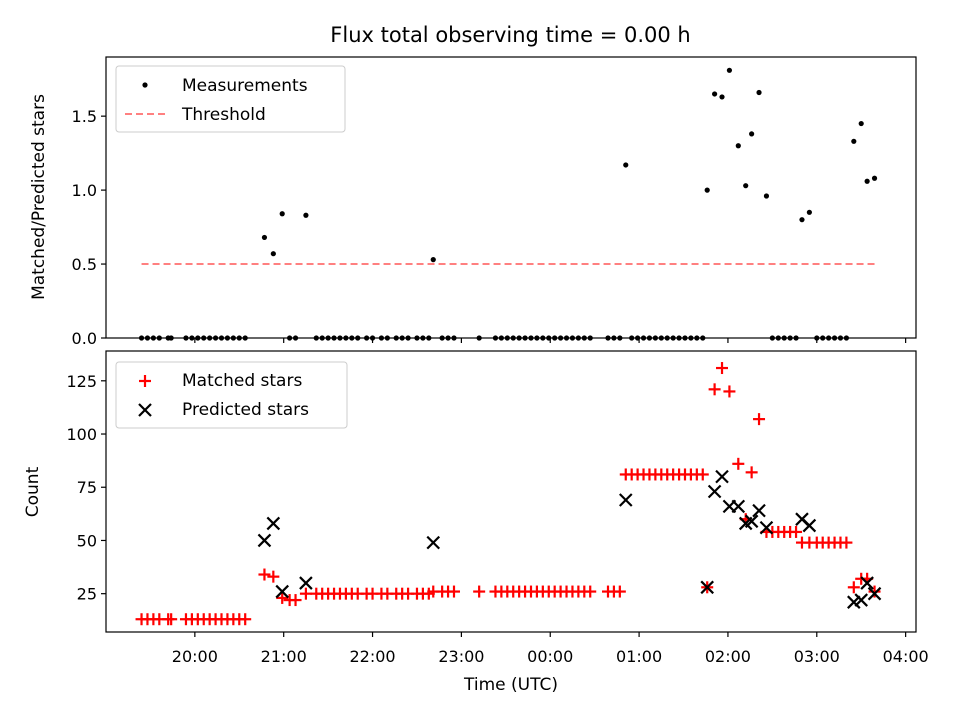 The image size is (960, 720). What do you see at coordinates (84, 264) in the screenshot?
I see `top-ytick-label: 0.5` at bounding box center [84, 264].